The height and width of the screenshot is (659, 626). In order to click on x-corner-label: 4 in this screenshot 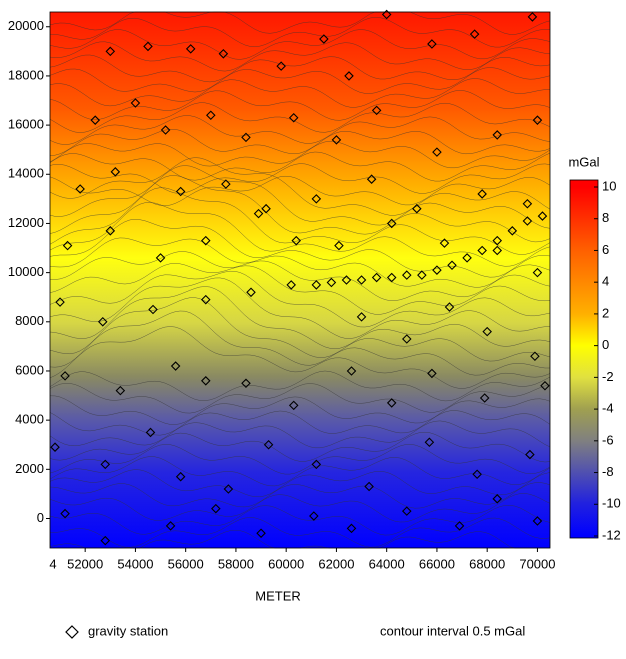, I will do `click(52, 563)`.